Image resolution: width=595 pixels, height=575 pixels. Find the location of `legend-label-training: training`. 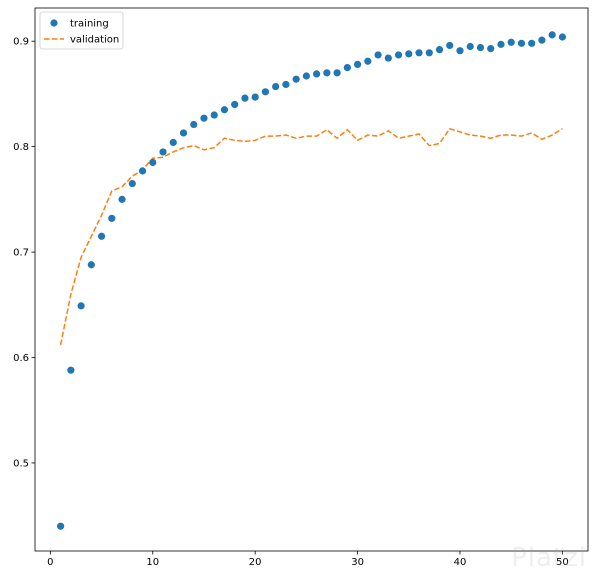

legend-label-training: training is located at coordinates (89, 24).